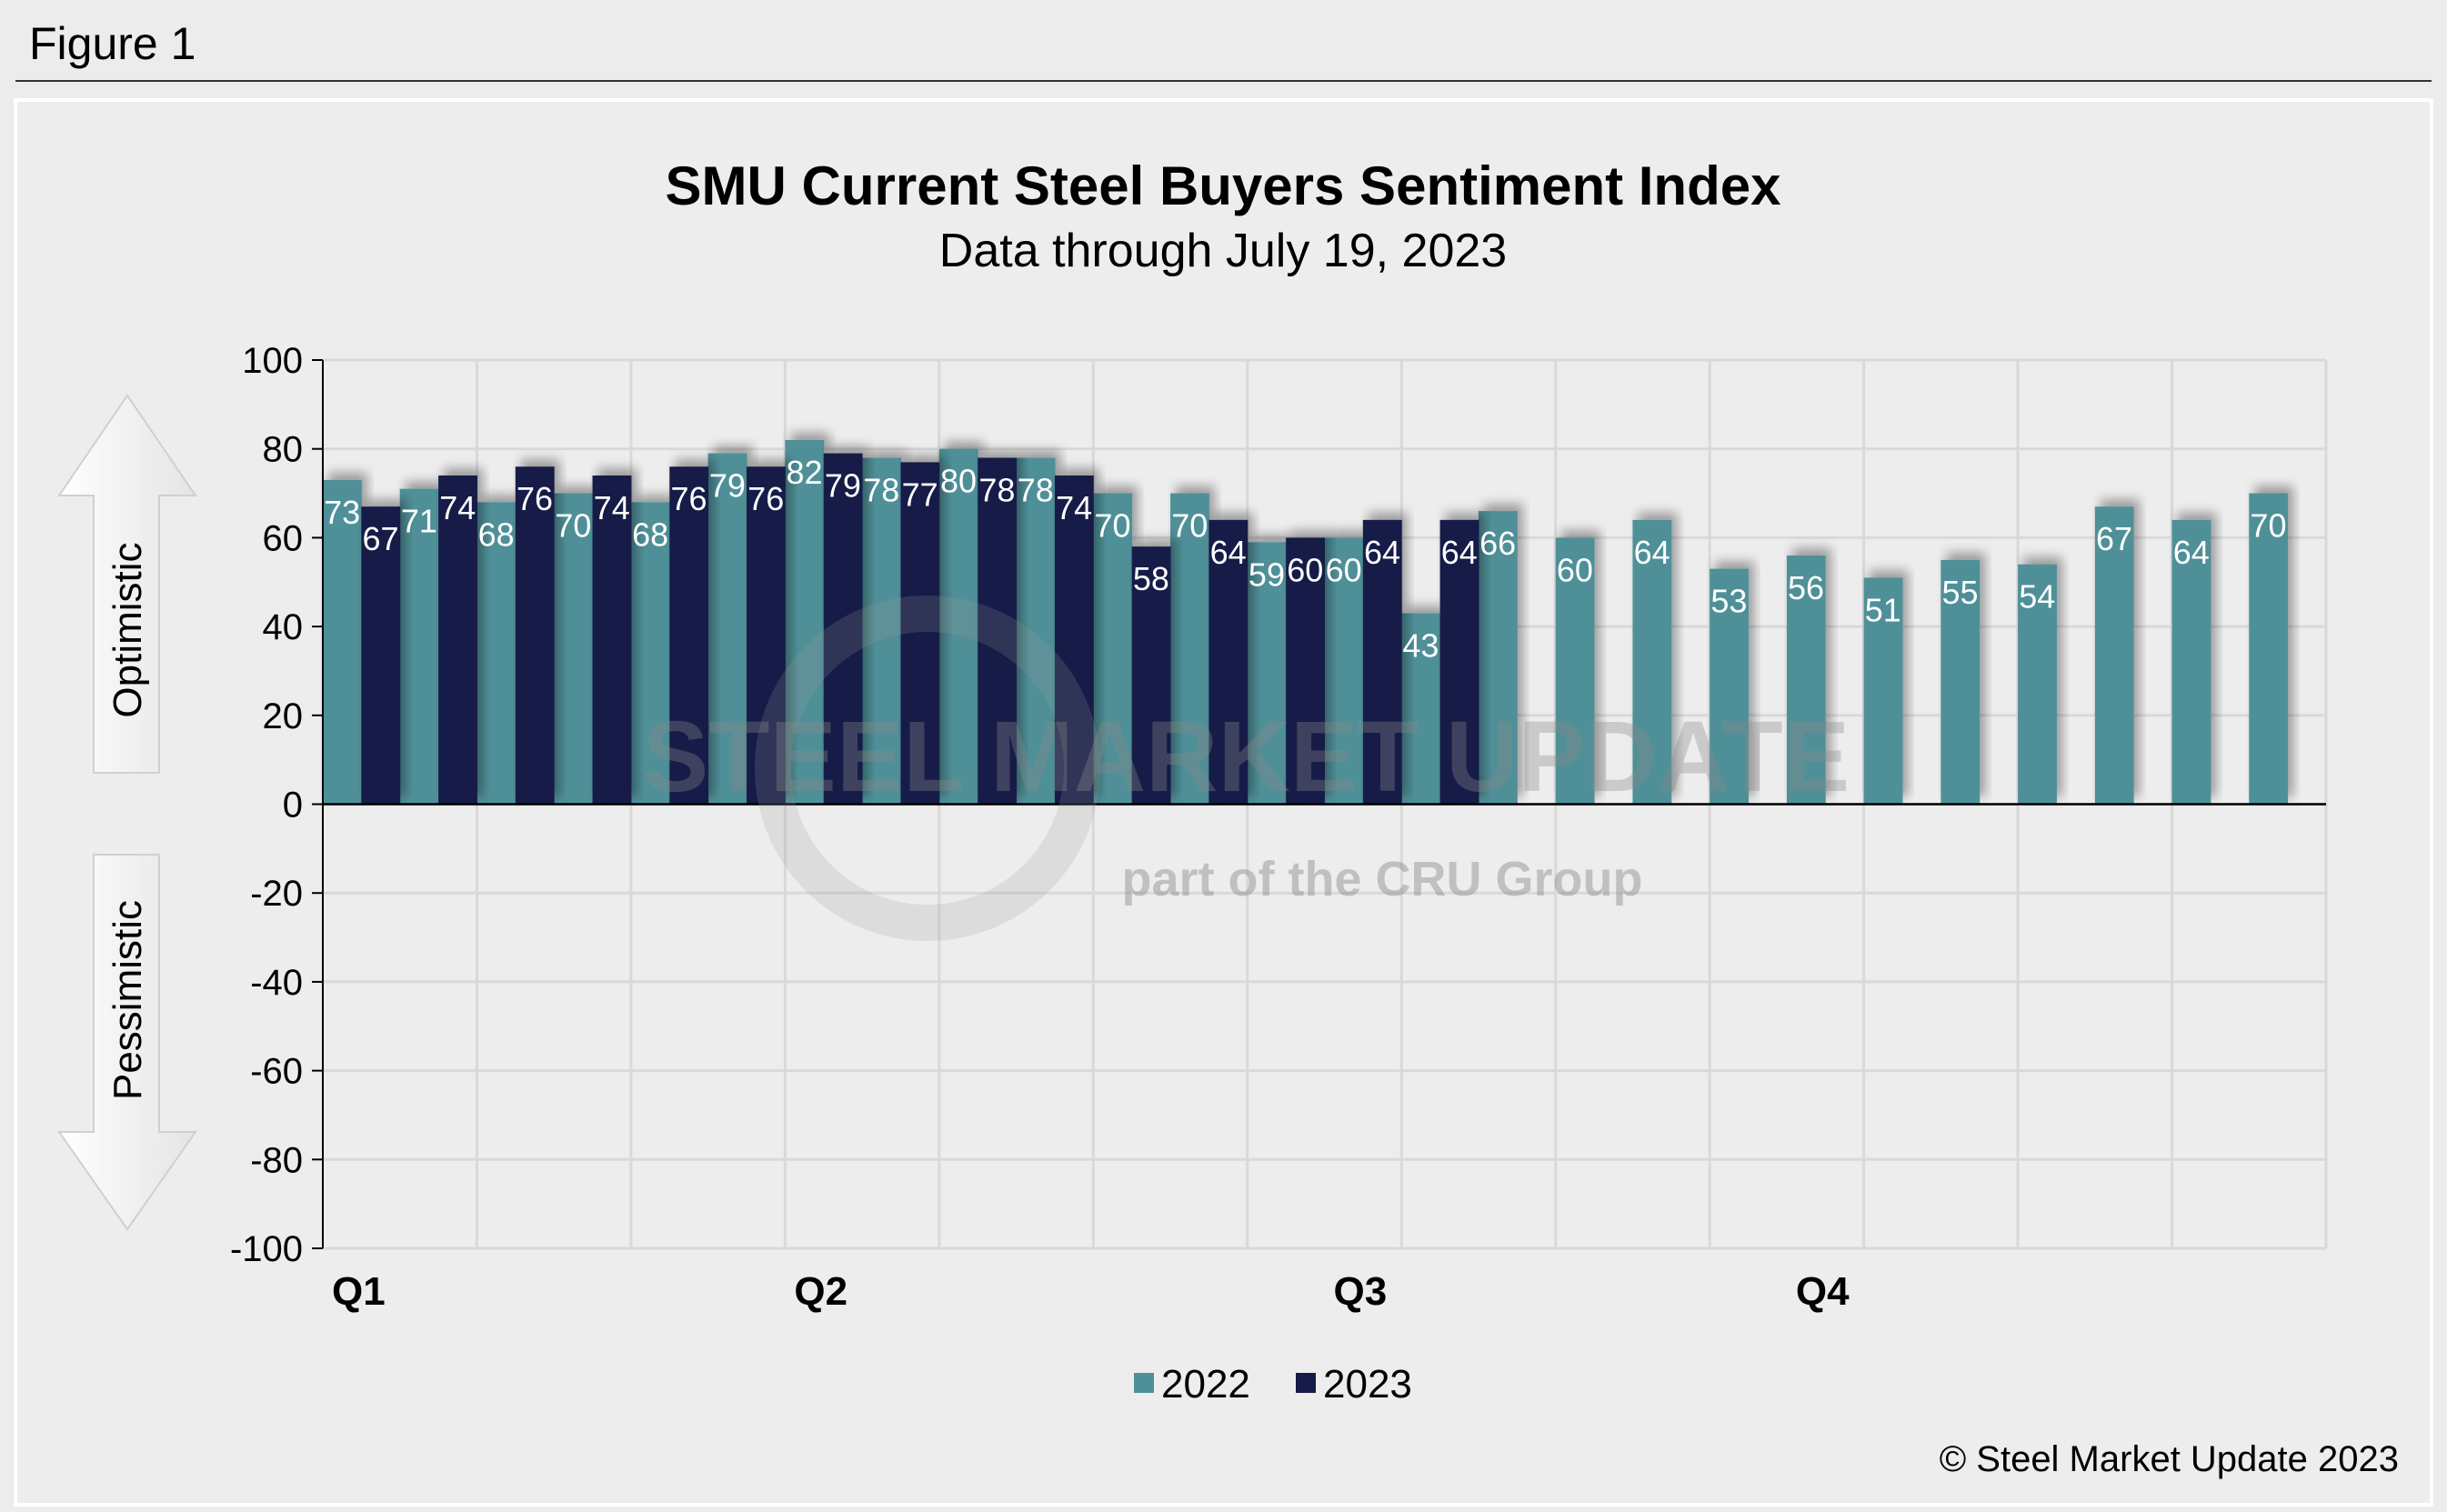  What do you see at coordinates (283, 627) in the screenshot?
I see `y-tick-label: 40` at bounding box center [283, 627].